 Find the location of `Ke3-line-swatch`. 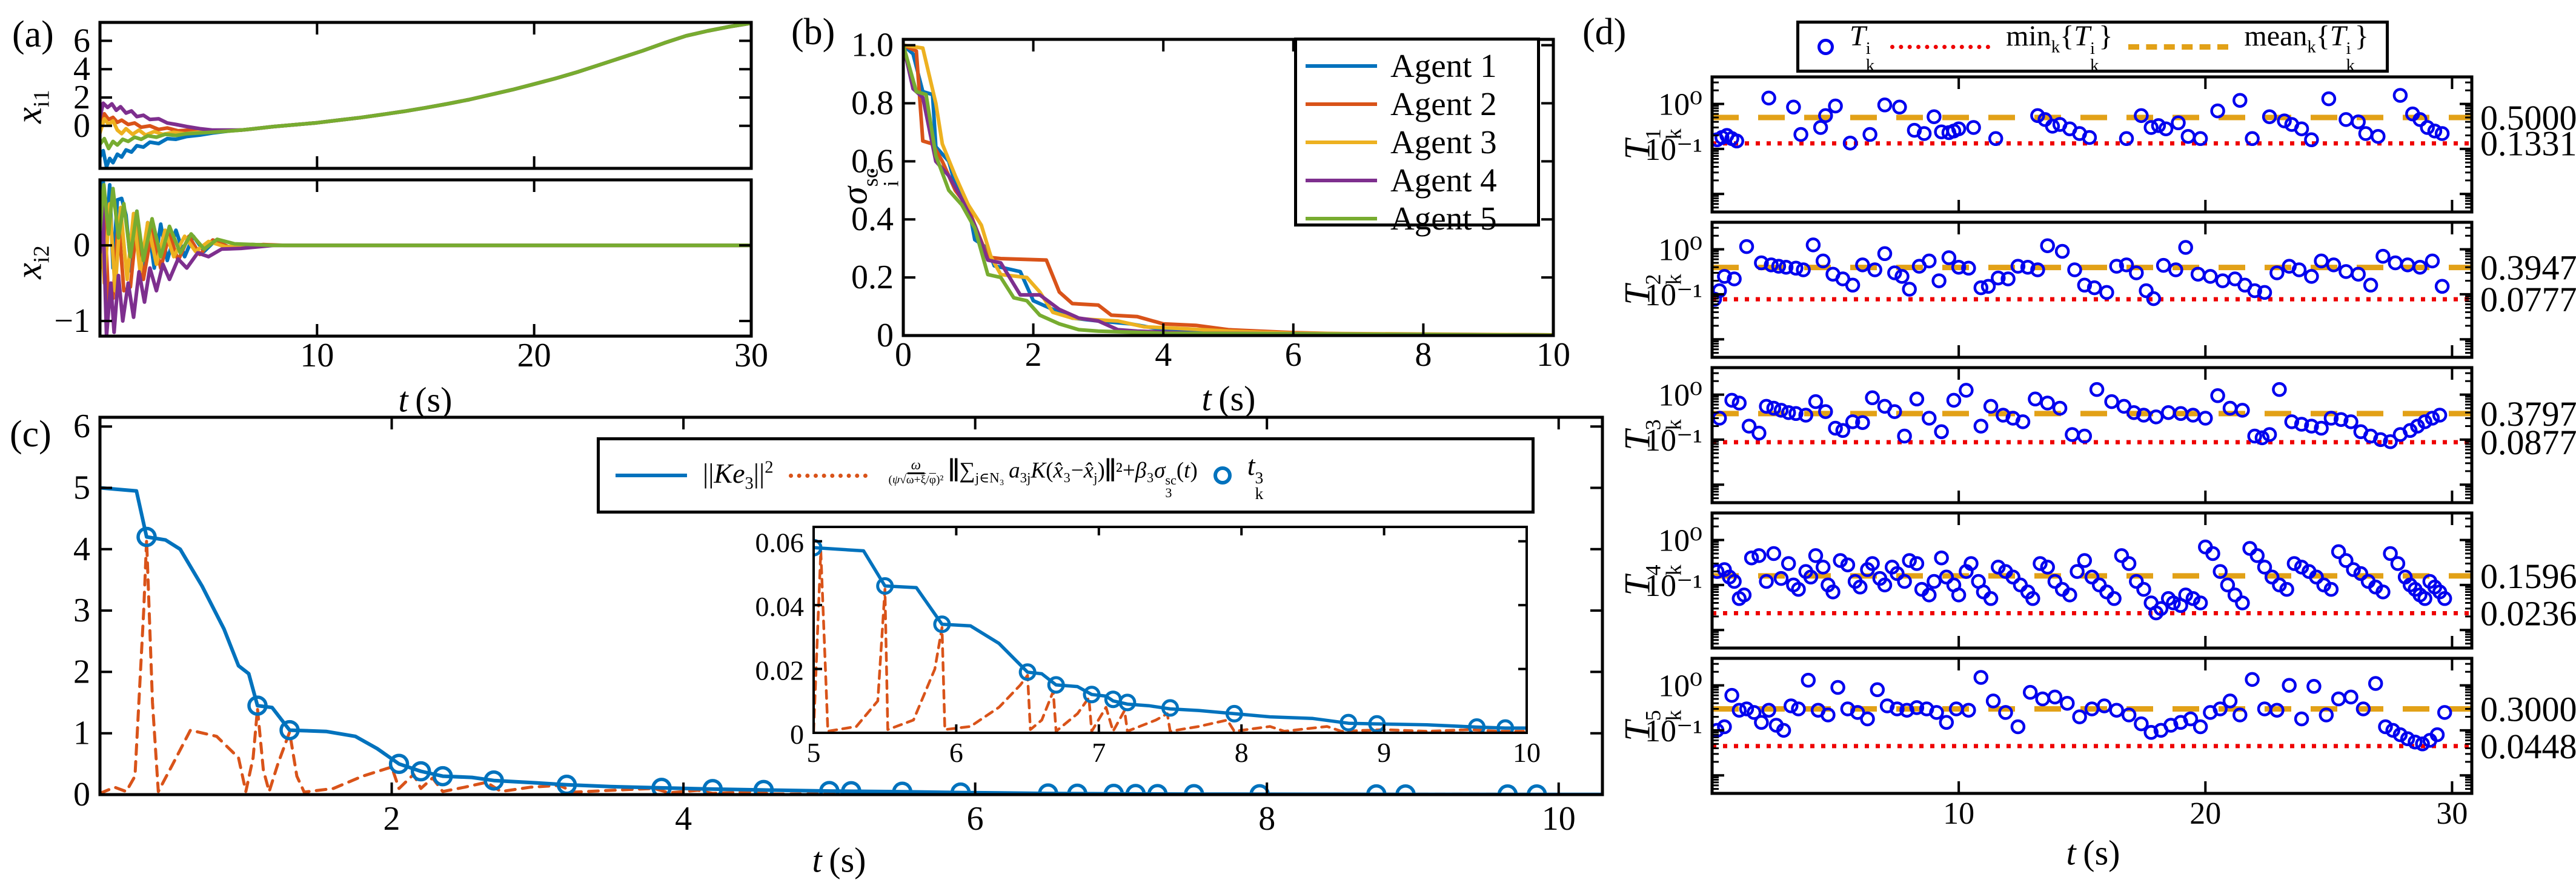

Ke3-line-swatch is located at coordinates (651, 475).